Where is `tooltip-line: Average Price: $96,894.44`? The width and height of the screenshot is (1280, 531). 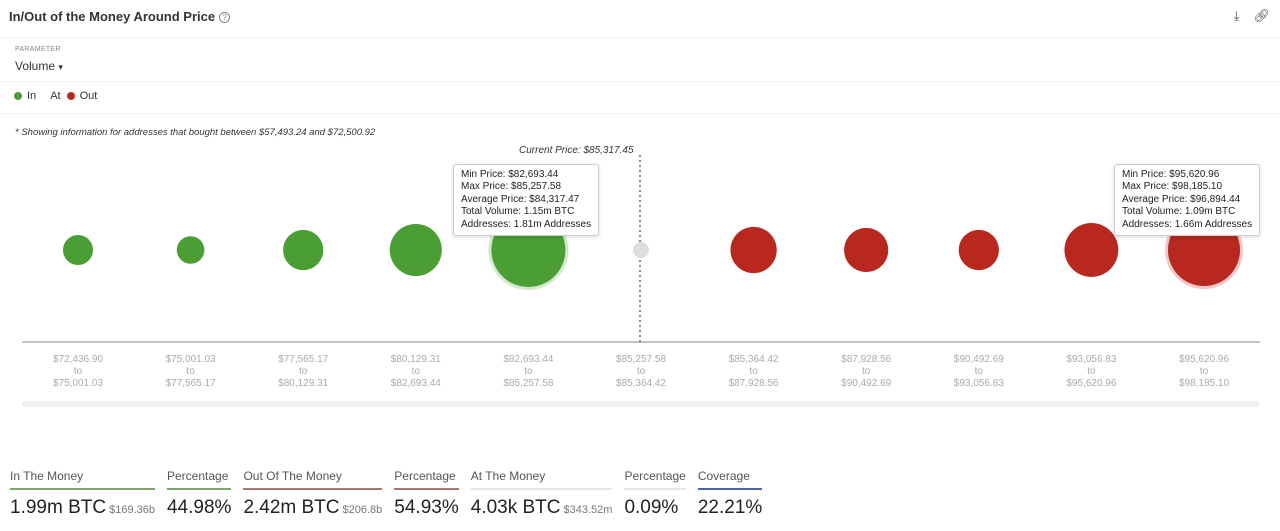 tooltip-line: Average Price: $96,894.44 is located at coordinates (1181, 199).